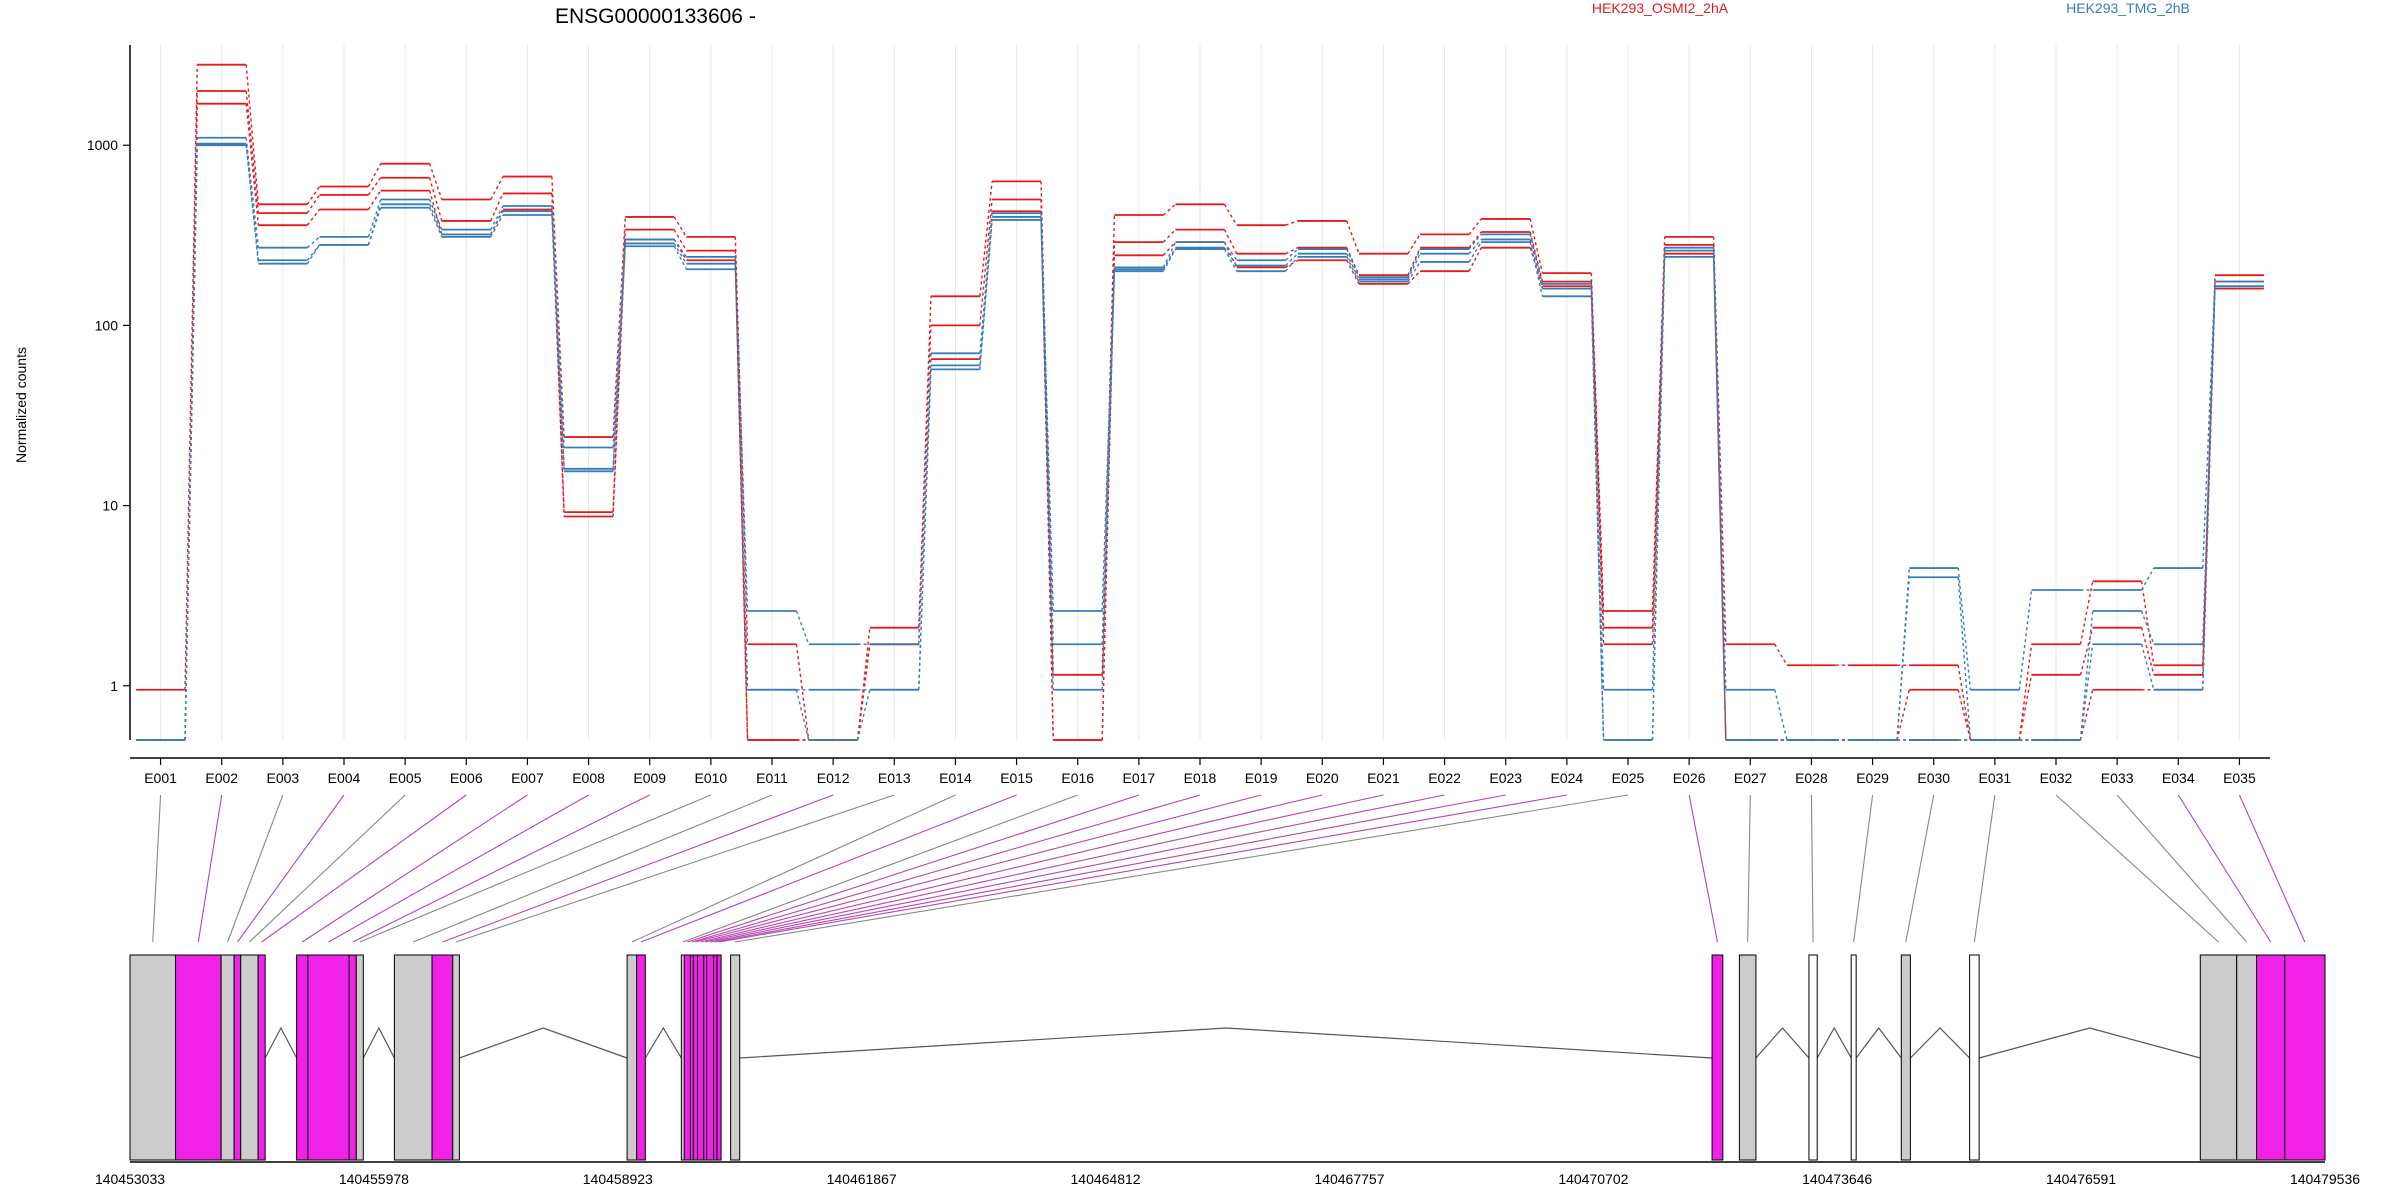 Image resolution: width=2400 pixels, height=1200 pixels. Describe the element at coordinates (2239, 778) in the screenshot. I see `x-tick-label: E035` at that location.